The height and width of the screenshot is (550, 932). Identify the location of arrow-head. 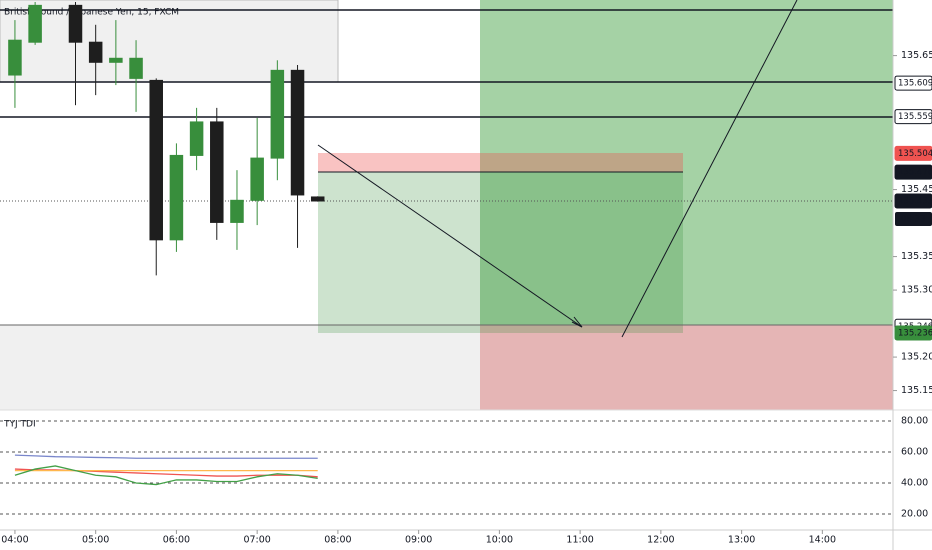
(577, 322).